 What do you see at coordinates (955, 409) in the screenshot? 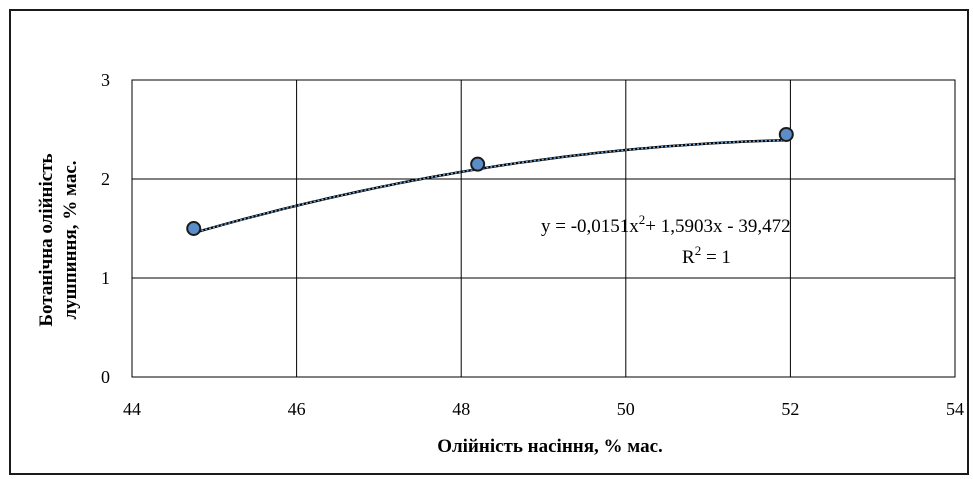
I see `x-tick-label: 54` at bounding box center [955, 409].